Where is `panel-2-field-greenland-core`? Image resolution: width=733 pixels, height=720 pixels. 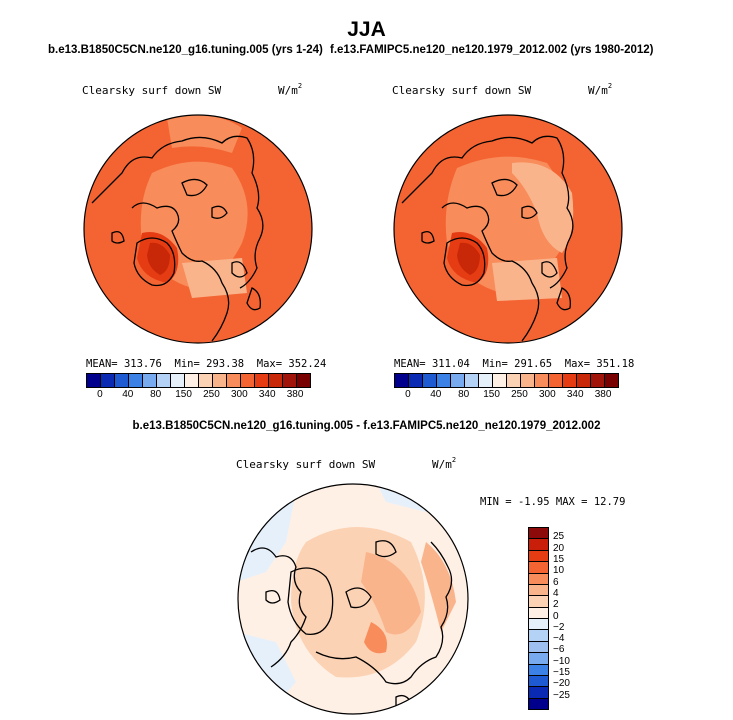
panel-2-field-greenland-core is located at coordinates (468, 258).